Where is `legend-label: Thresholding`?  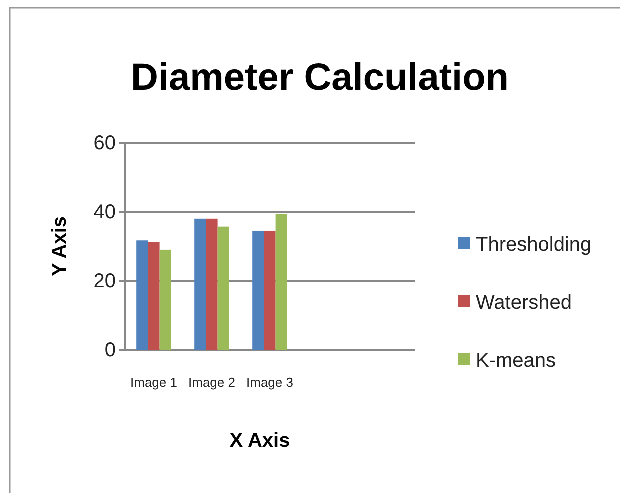
legend-label: Thresholding is located at coordinates (534, 245).